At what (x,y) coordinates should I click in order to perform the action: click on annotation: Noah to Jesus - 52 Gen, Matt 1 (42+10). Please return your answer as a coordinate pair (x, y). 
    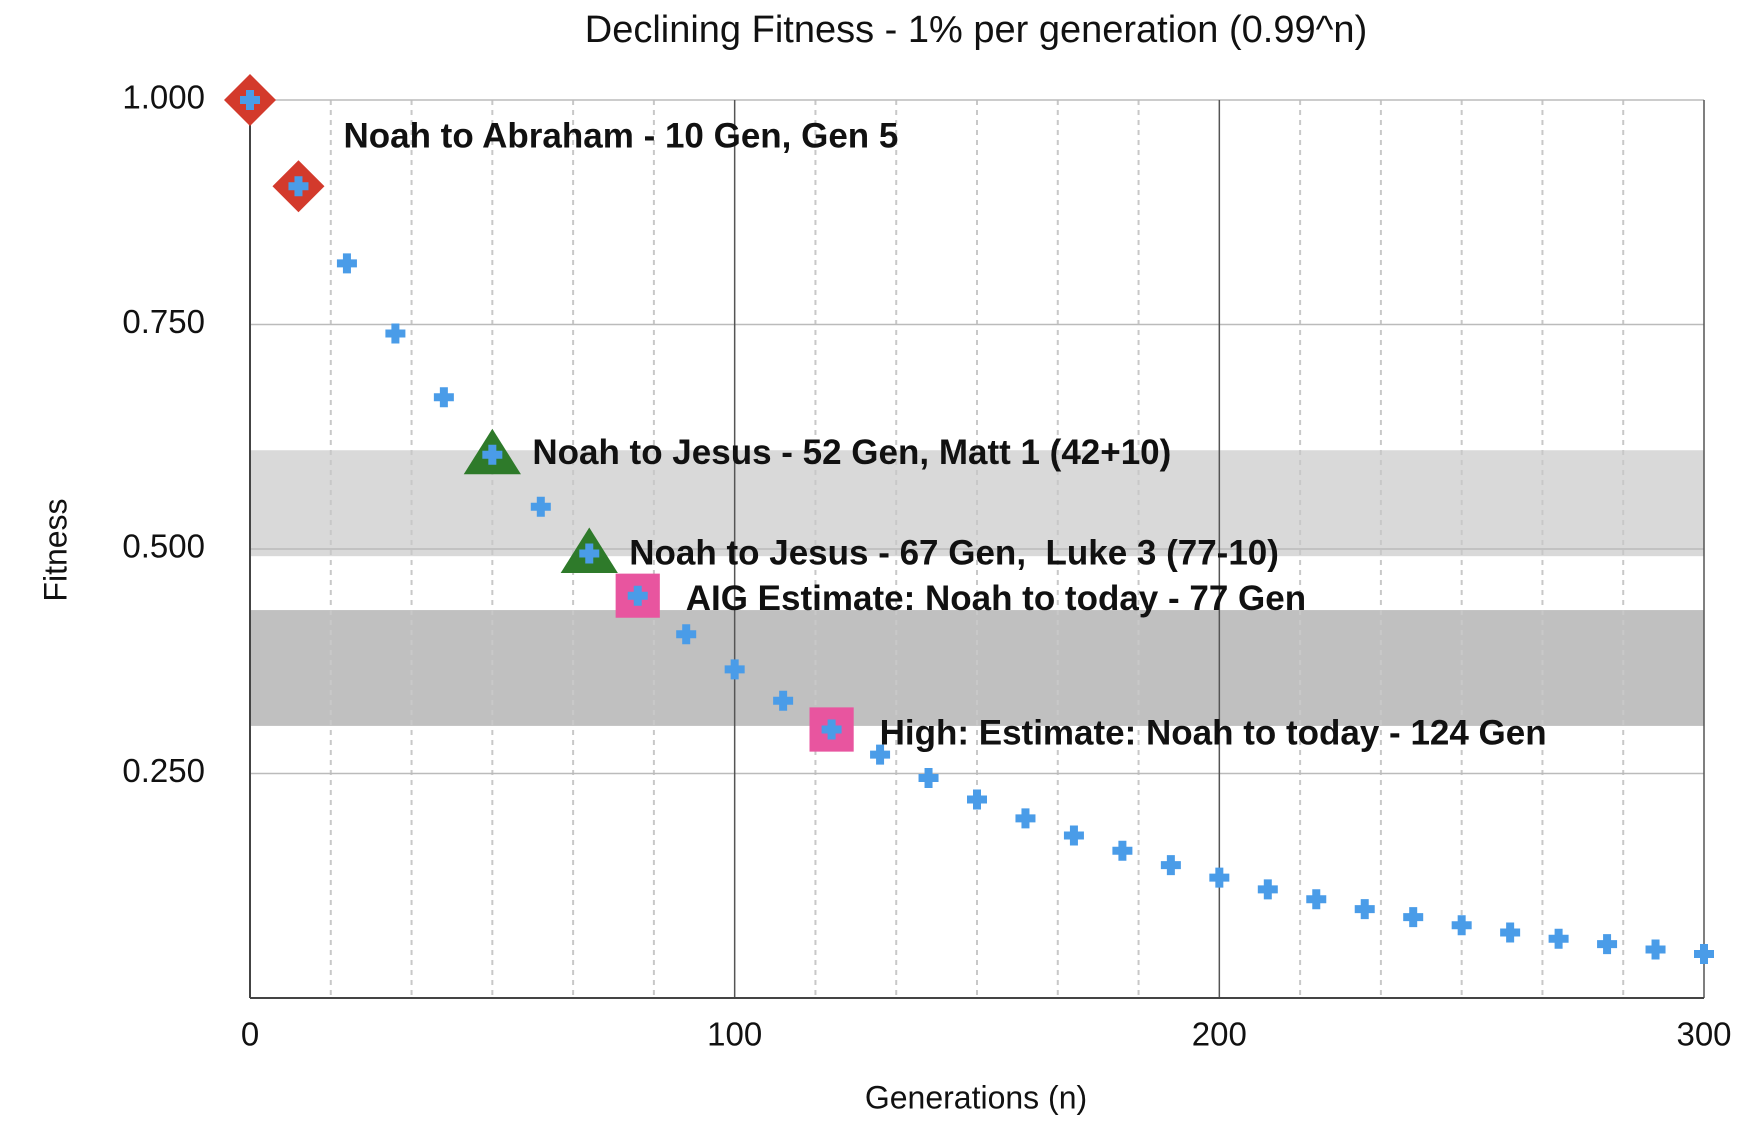
    Looking at the image, I should click on (851, 452).